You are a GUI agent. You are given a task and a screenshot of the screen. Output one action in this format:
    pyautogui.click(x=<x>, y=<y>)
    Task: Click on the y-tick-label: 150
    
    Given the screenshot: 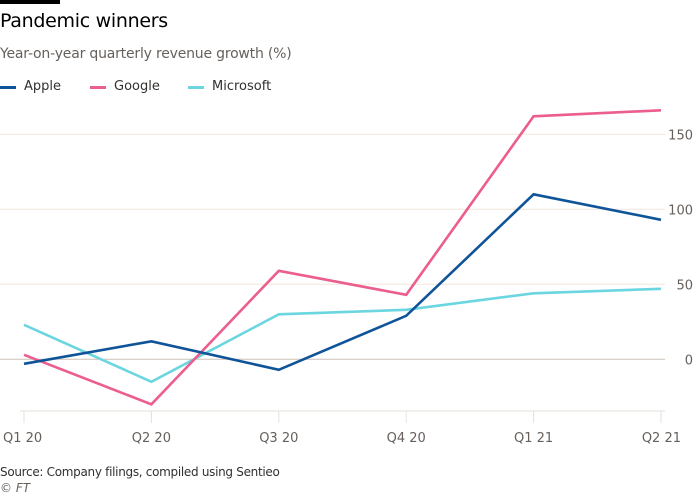 What is the action you would take?
    pyautogui.click(x=680, y=135)
    